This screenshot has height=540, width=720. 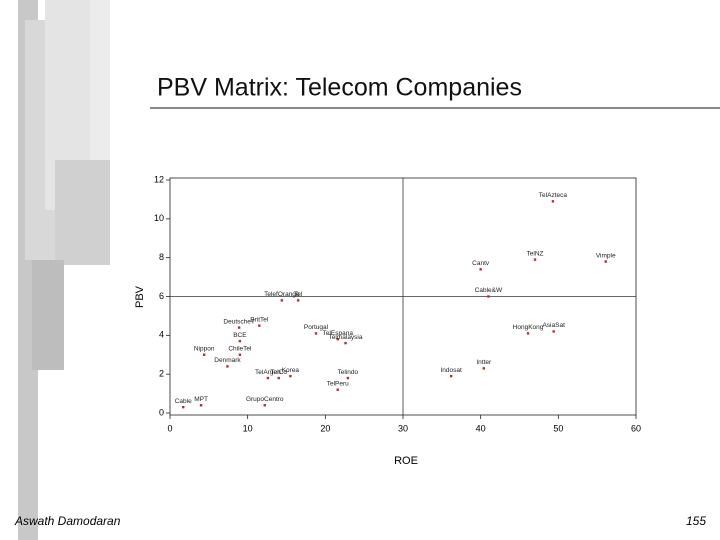 What do you see at coordinates (403, 428) in the screenshot?
I see `x-tick-label: 30` at bounding box center [403, 428].